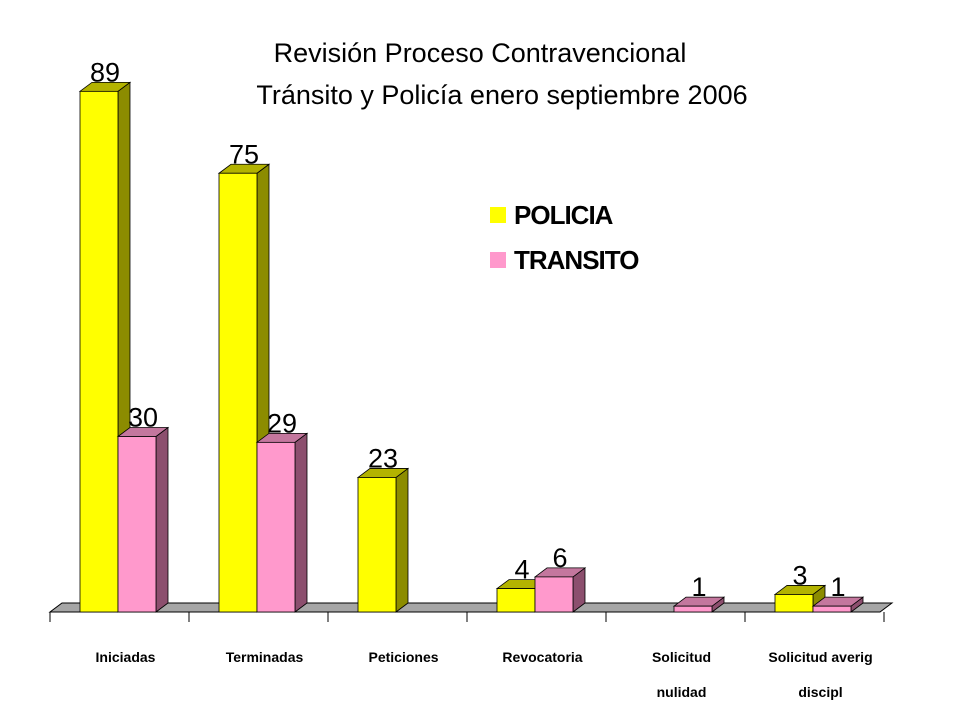 This screenshot has height=720, width=960. I want to click on x-tick-label: Peticiones, so click(403, 657).